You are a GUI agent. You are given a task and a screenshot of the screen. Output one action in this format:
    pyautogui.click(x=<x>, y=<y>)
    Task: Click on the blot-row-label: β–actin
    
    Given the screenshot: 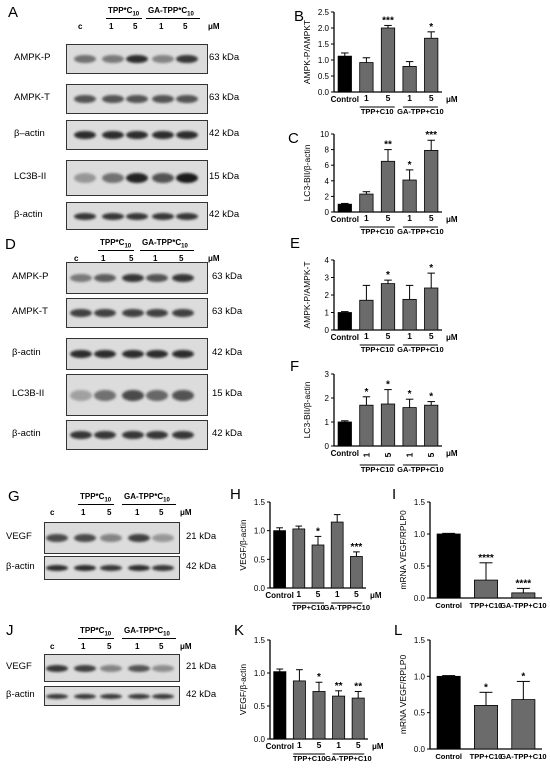 What is the action you would take?
    pyautogui.click(x=29, y=133)
    